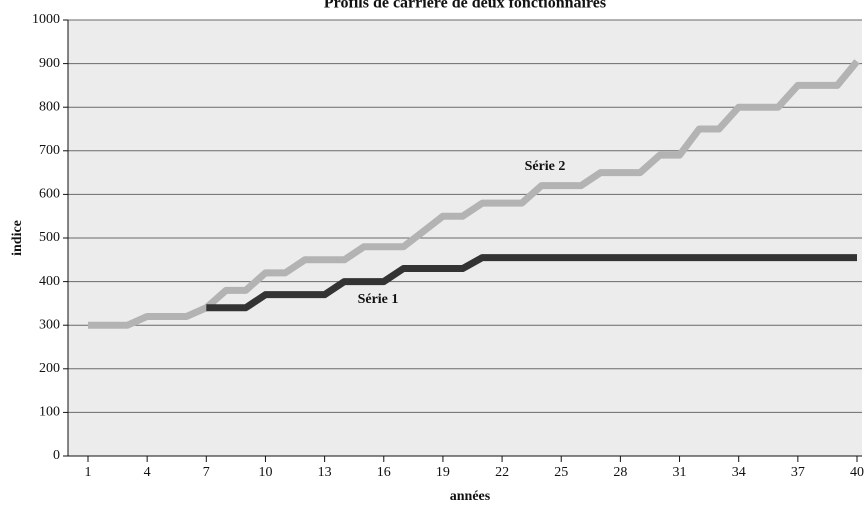 Image resolution: width=868 pixels, height=506 pixels. What do you see at coordinates (470, 496) in the screenshot?
I see `x-axis-label: années` at bounding box center [470, 496].